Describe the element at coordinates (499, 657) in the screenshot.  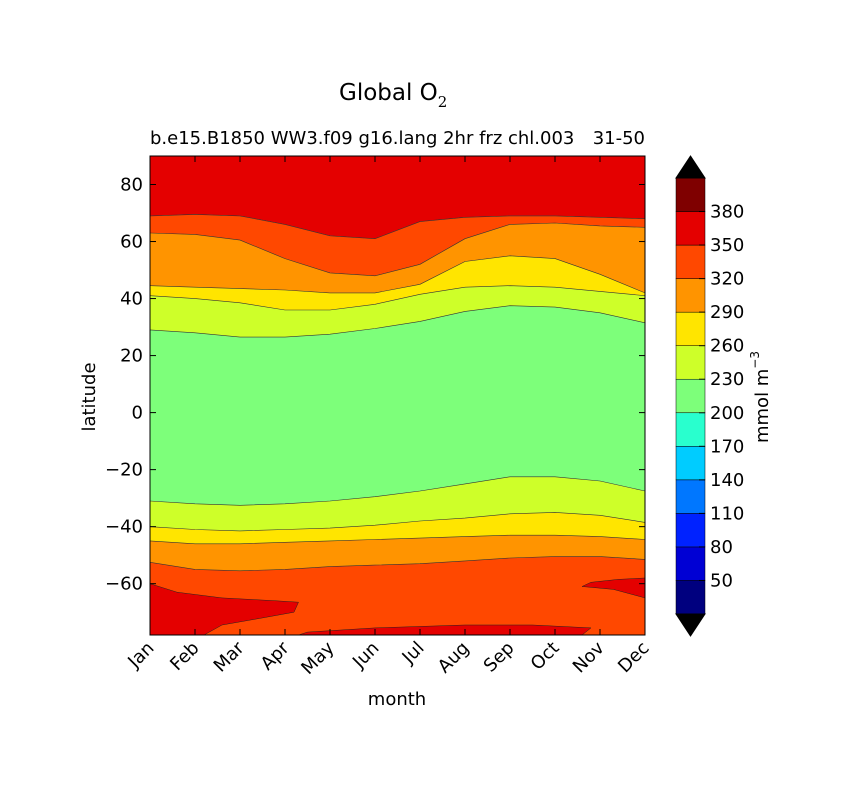
I see `x-tick-label: Sep` at that location.